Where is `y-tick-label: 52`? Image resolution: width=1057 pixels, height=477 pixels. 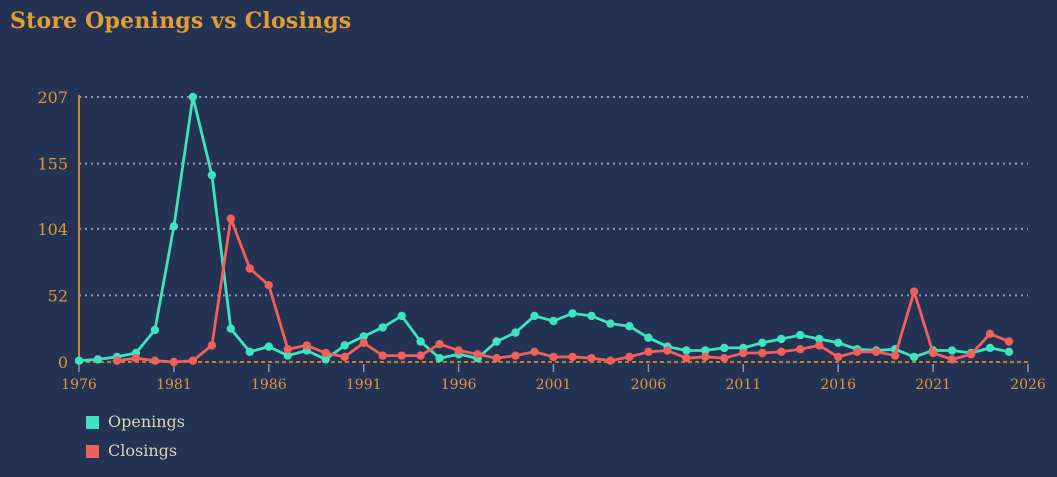
y-tick-label: 52 is located at coordinates (58, 295).